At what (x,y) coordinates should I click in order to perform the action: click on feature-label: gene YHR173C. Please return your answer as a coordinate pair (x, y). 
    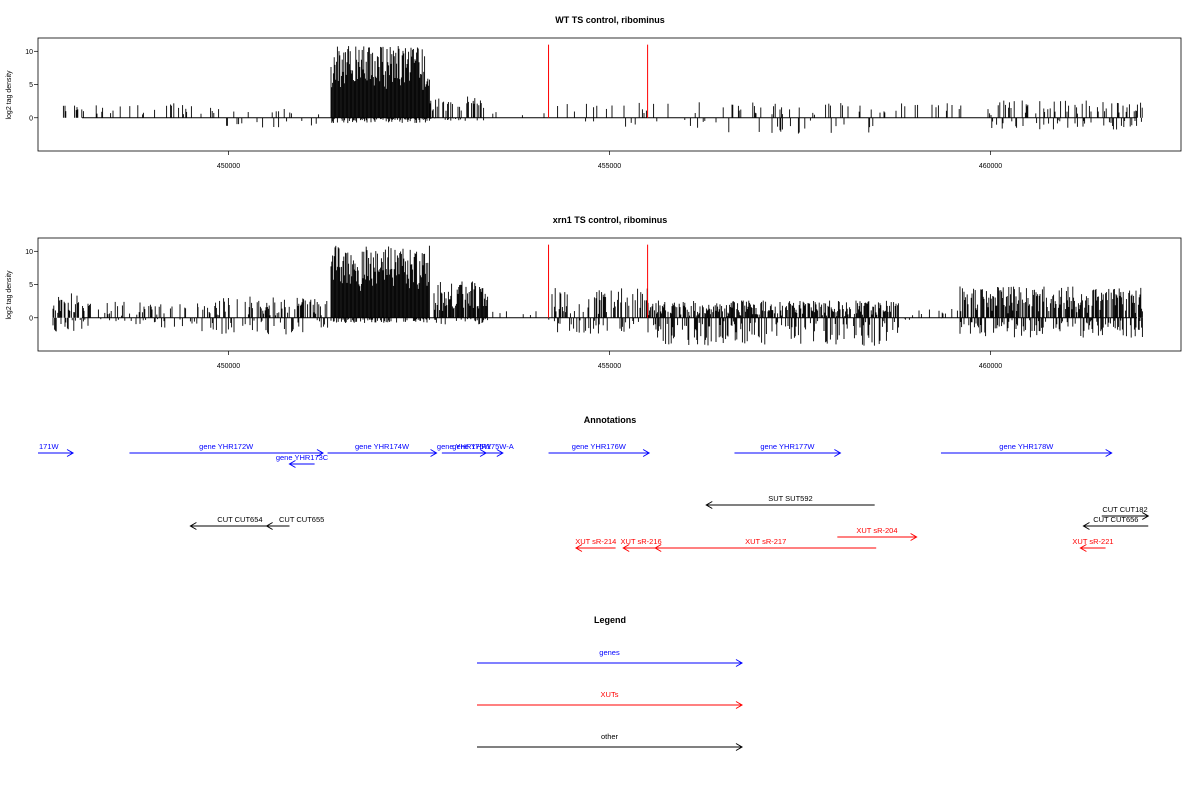
    Looking at the image, I should click on (302, 457).